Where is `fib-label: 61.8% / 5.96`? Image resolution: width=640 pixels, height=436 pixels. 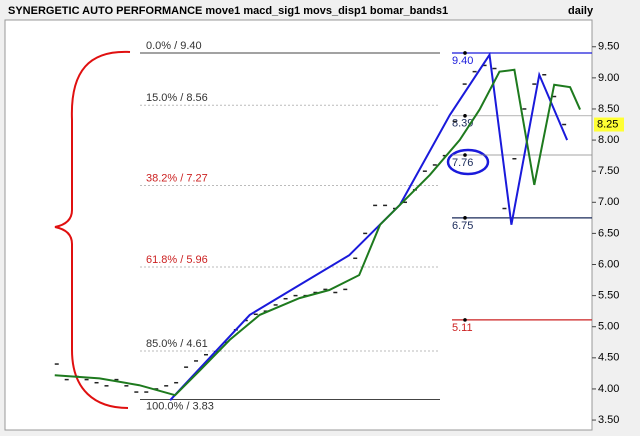
fib-label: 61.8% / 5.96 is located at coordinates (177, 260).